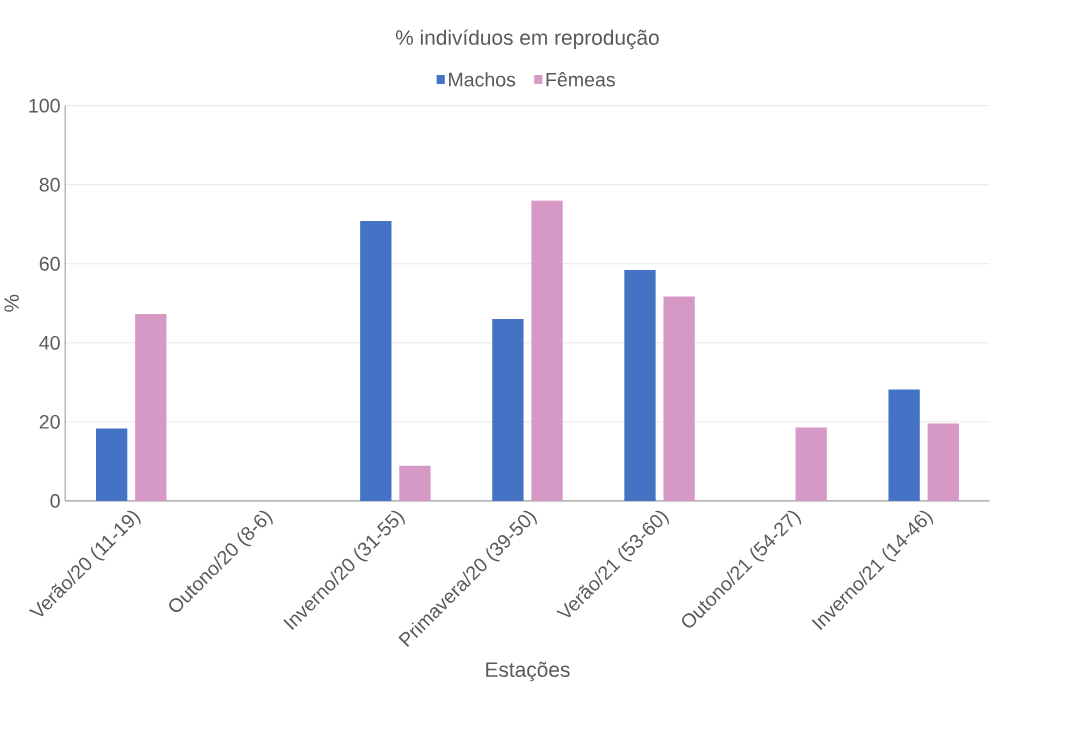 The image size is (1091, 733). What do you see at coordinates (44, 105) in the screenshot?
I see `y-tick-label: 100` at bounding box center [44, 105].